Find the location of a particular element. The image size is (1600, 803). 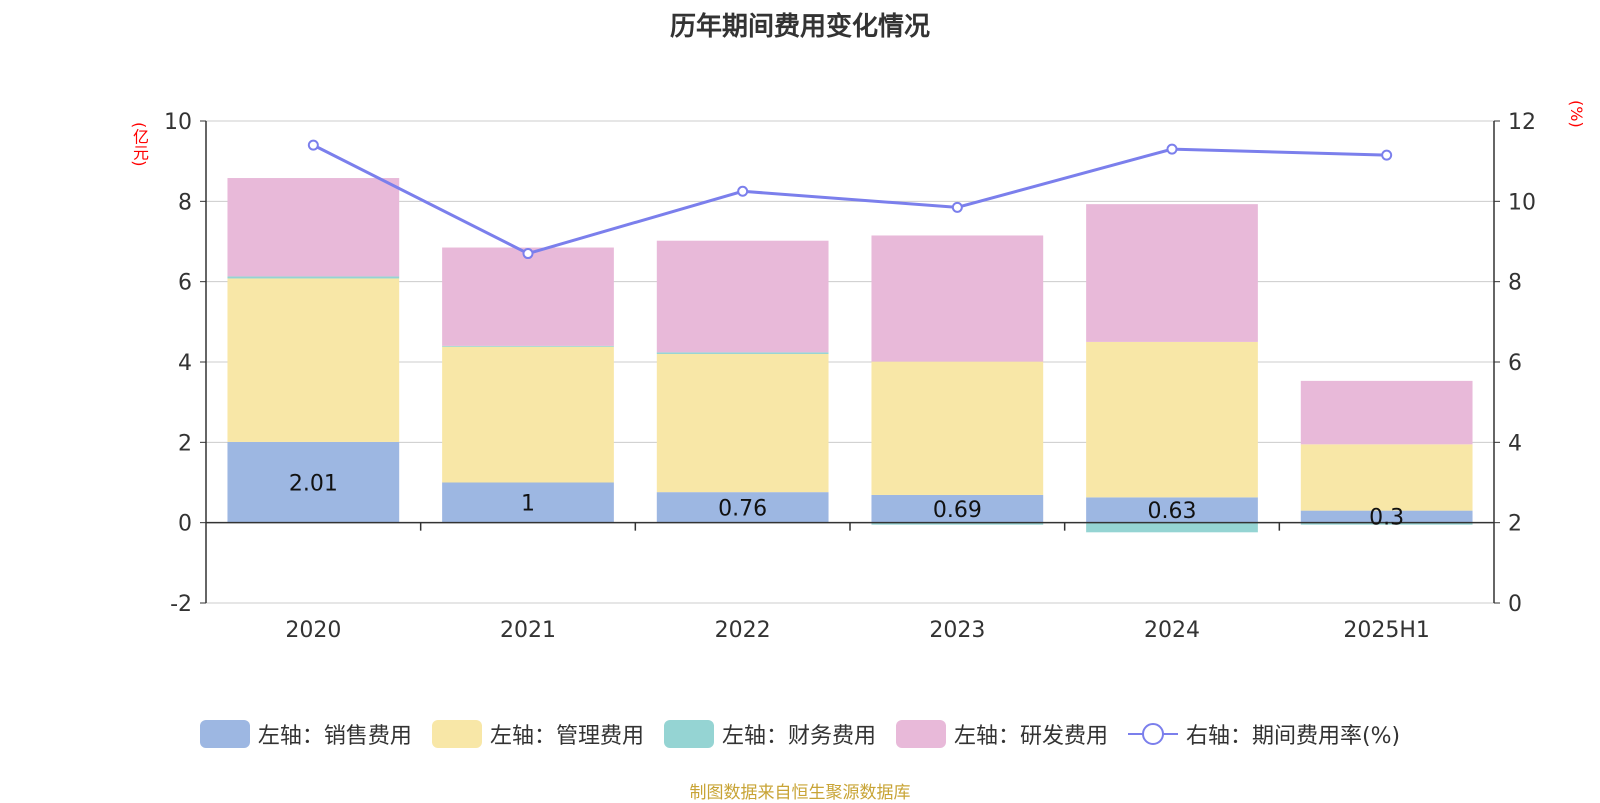

chart-title: 历年期间费用变化情况 is located at coordinates (799, 27).